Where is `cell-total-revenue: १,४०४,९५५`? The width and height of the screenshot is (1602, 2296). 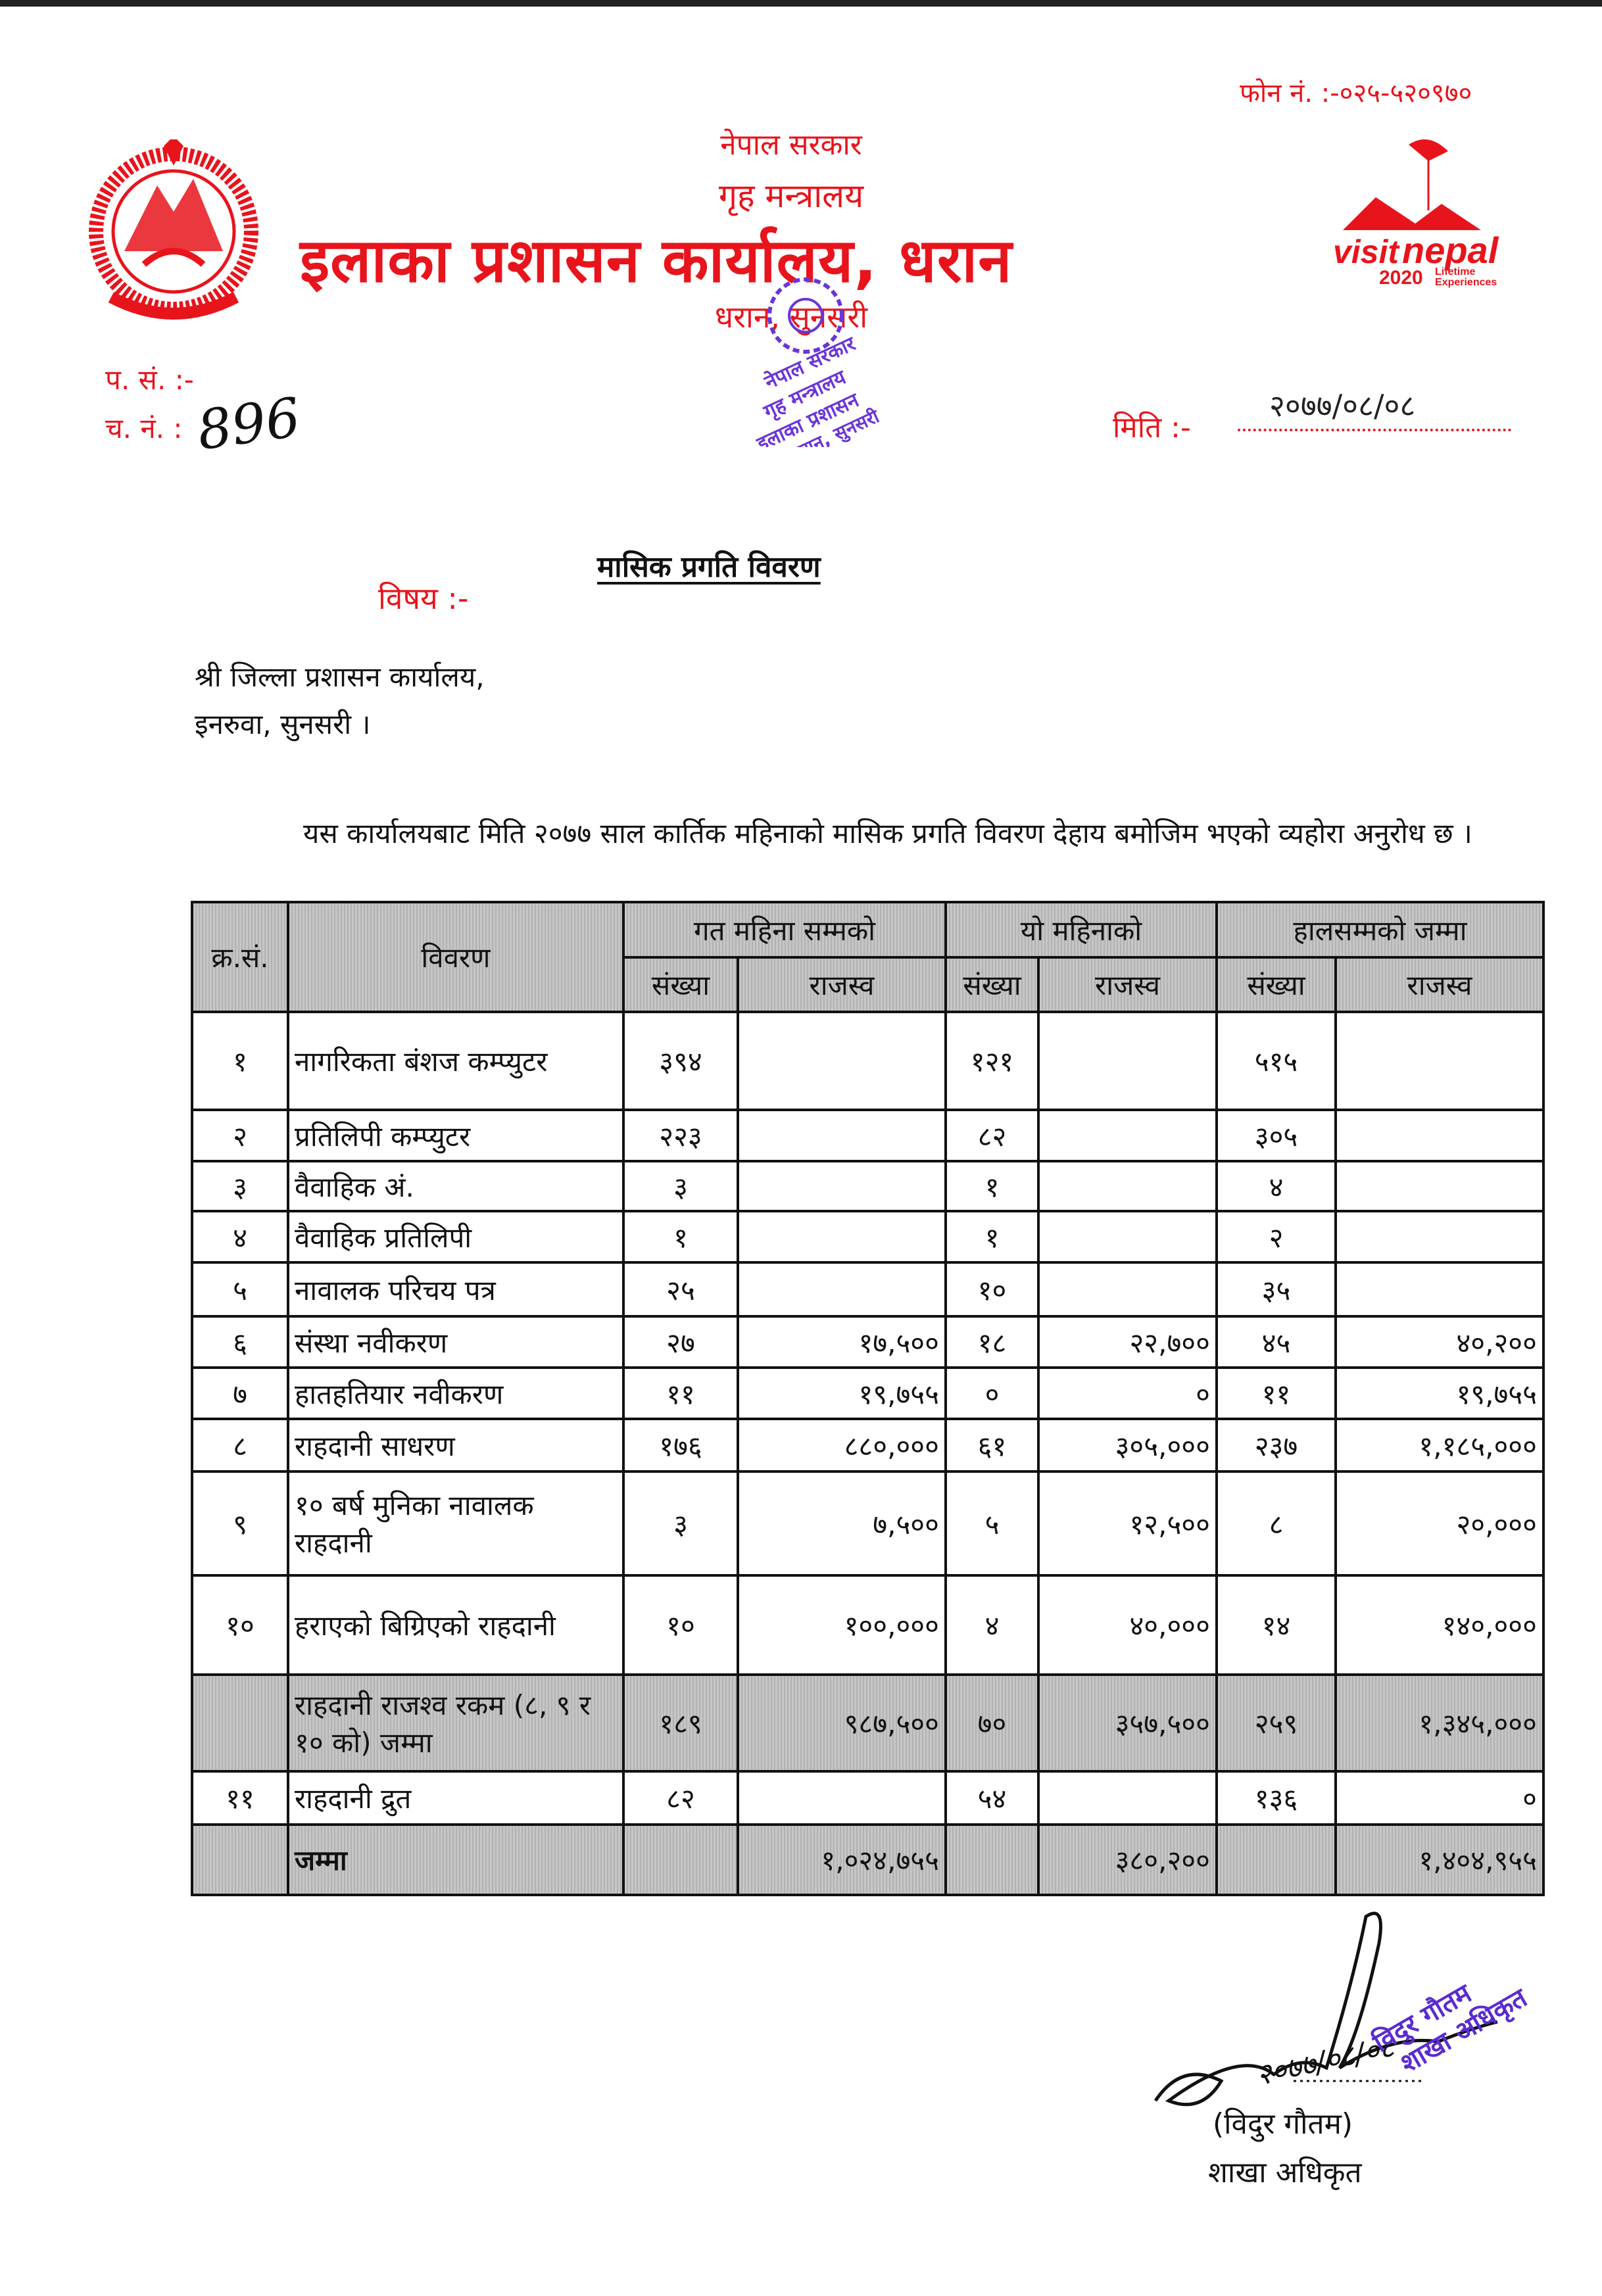
cell-total-revenue: १,४०४,९५५ is located at coordinates (1440, 1859).